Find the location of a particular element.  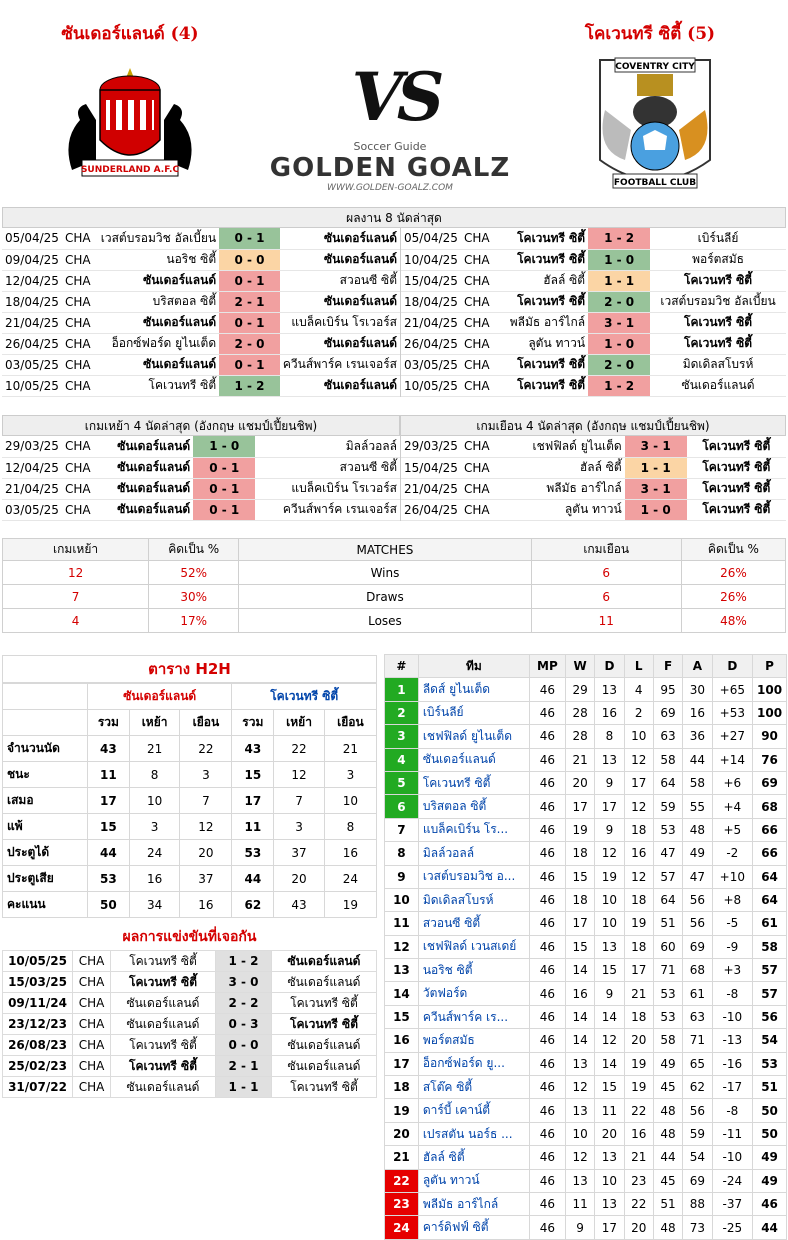

h2h-sub-corner is located at coordinates (45, 722).